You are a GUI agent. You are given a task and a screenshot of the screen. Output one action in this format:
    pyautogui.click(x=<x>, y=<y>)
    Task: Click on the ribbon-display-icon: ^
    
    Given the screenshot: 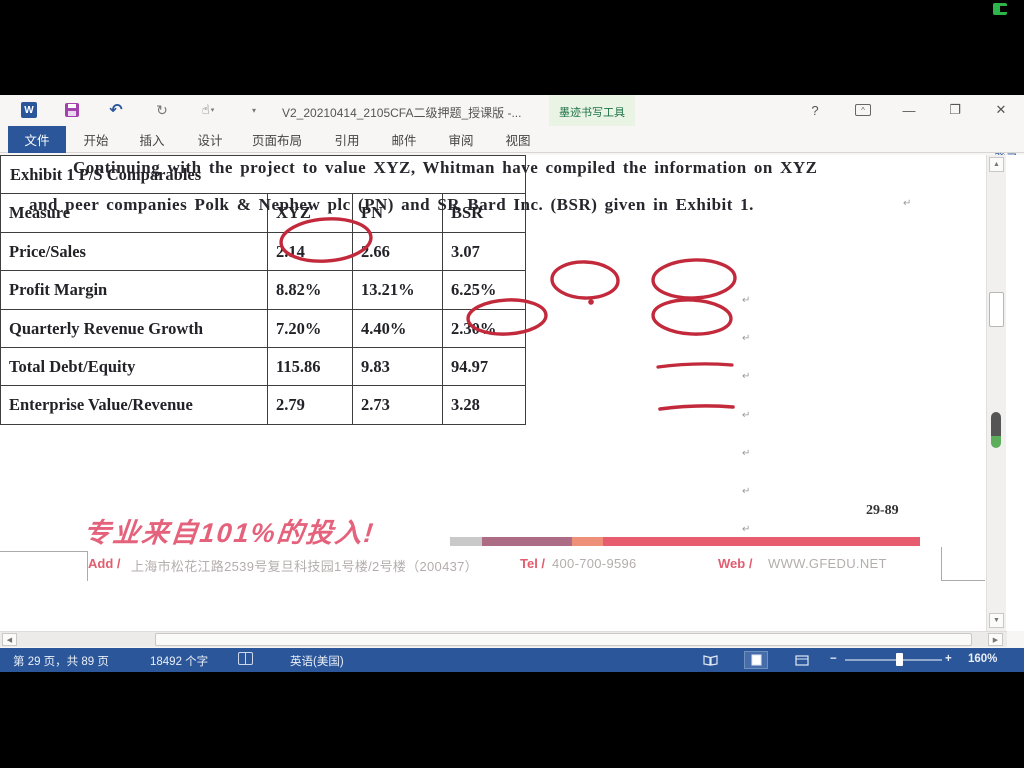 What is the action you would take?
    pyautogui.click(x=863, y=110)
    